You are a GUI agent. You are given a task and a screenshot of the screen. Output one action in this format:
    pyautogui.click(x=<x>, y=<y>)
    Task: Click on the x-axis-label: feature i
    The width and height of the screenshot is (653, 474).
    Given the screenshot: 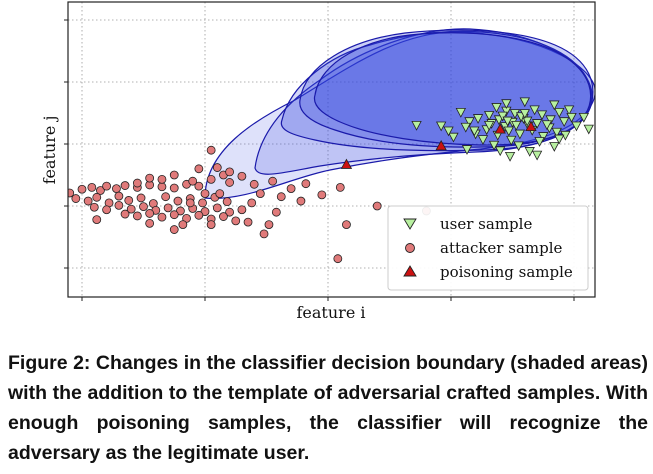 What is the action you would take?
    pyautogui.click(x=331, y=312)
    